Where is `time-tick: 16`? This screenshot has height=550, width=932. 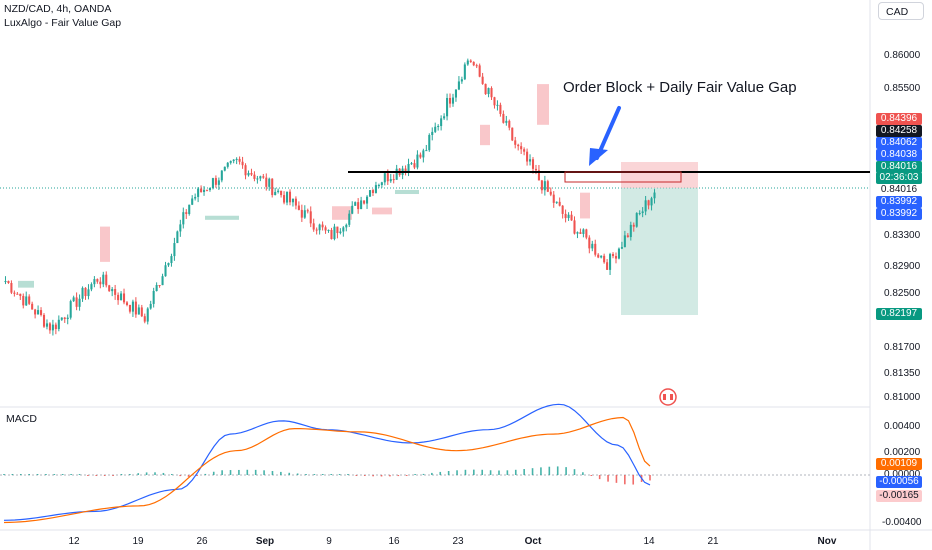 time-tick: 16 is located at coordinates (394, 541).